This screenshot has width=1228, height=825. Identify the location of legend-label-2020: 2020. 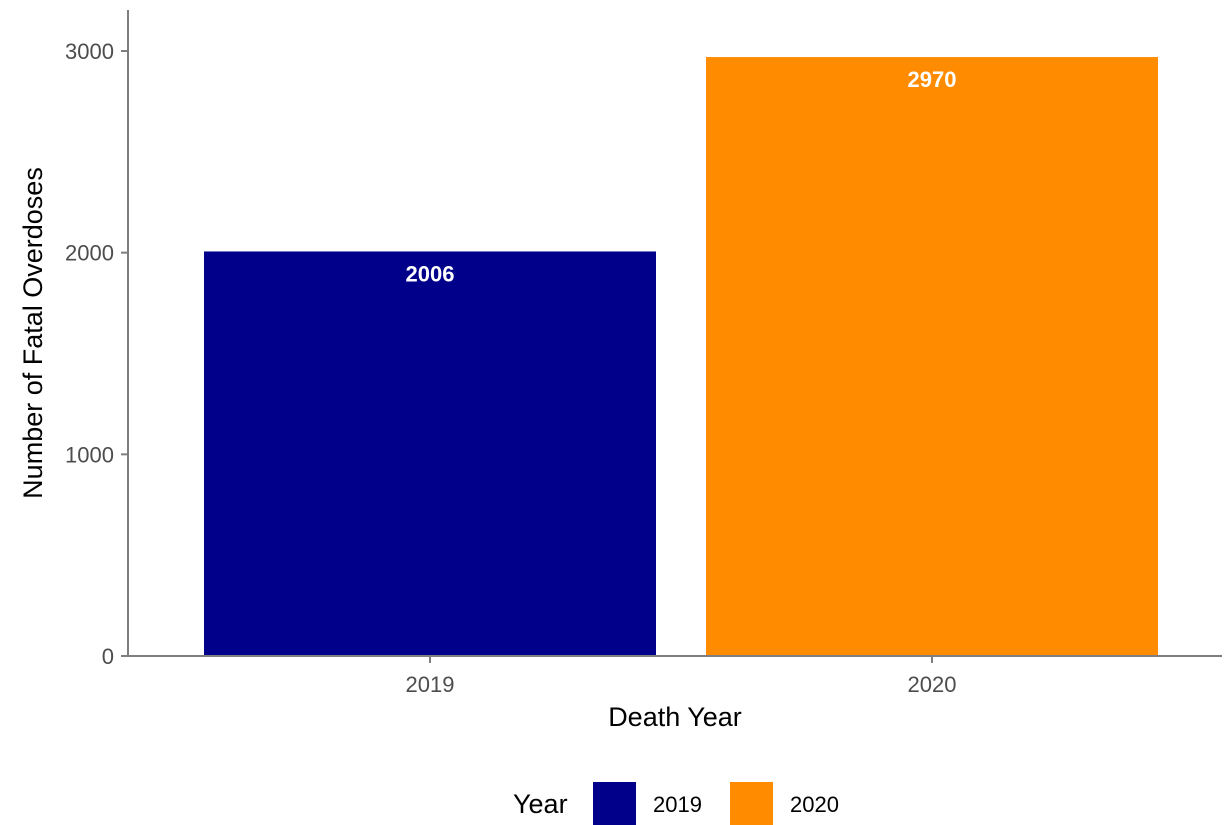
(814, 804).